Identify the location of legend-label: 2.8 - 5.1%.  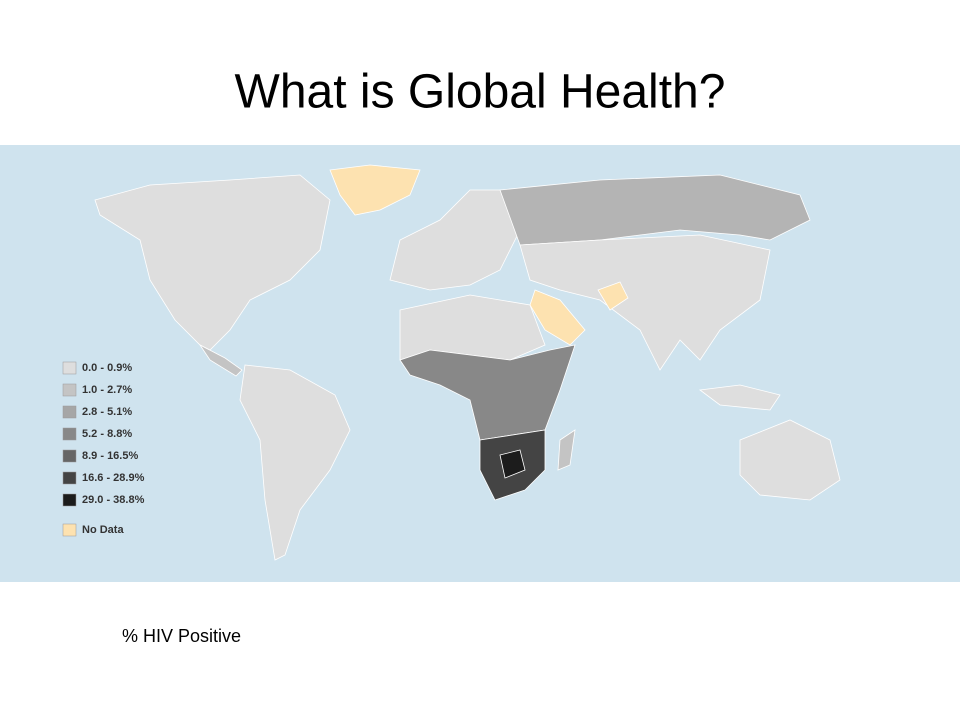
(107, 412).